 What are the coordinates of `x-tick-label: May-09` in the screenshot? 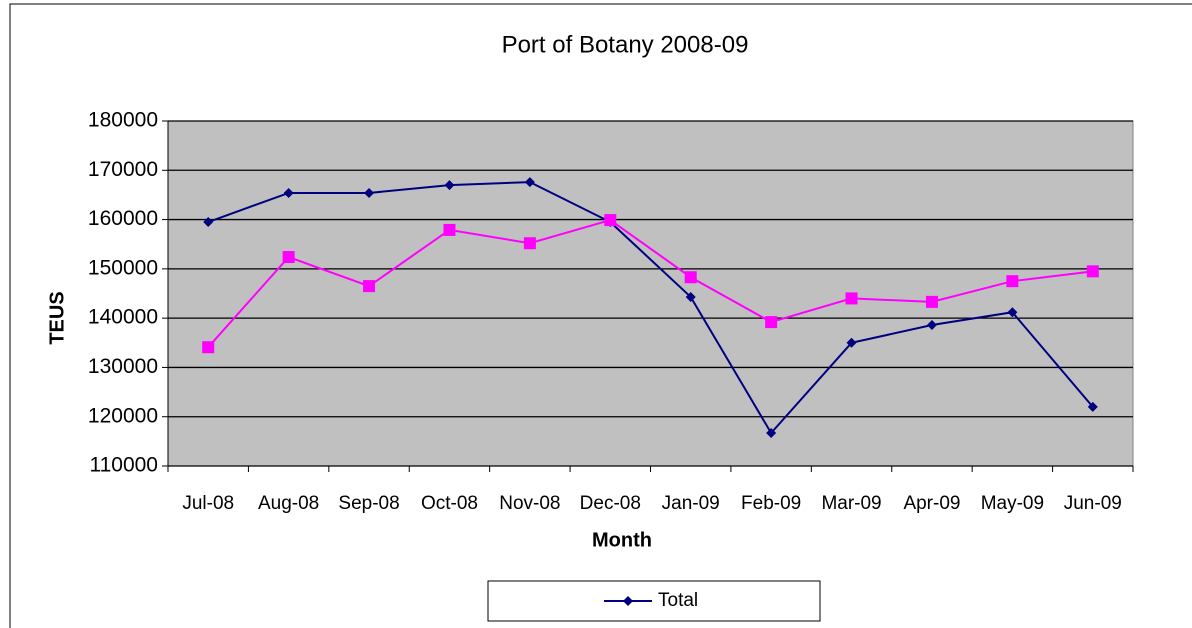 It's located at (1012, 503).